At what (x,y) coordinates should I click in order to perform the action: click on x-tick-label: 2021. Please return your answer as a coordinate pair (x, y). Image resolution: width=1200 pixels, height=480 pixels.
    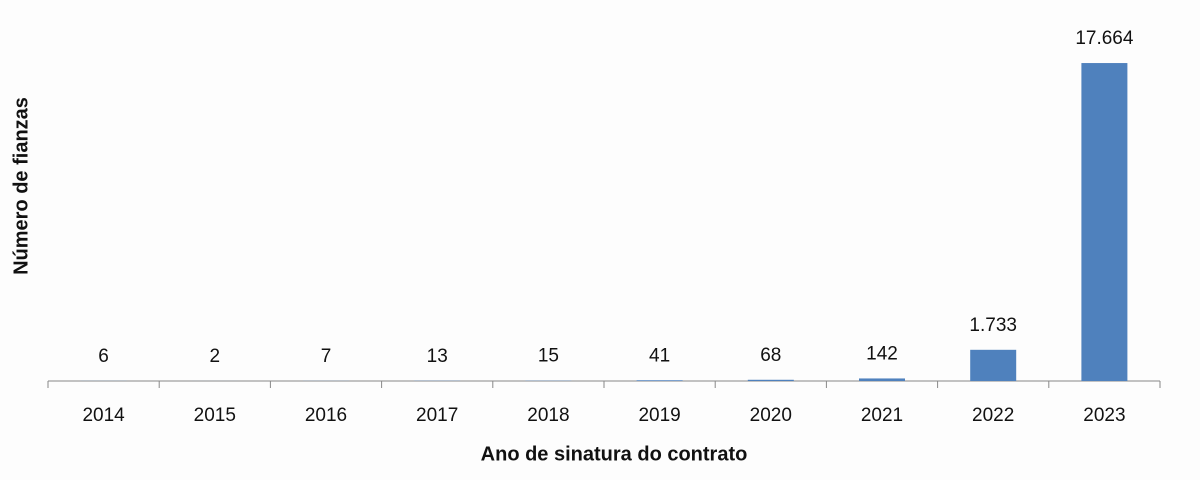
    Looking at the image, I should click on (882, 415).